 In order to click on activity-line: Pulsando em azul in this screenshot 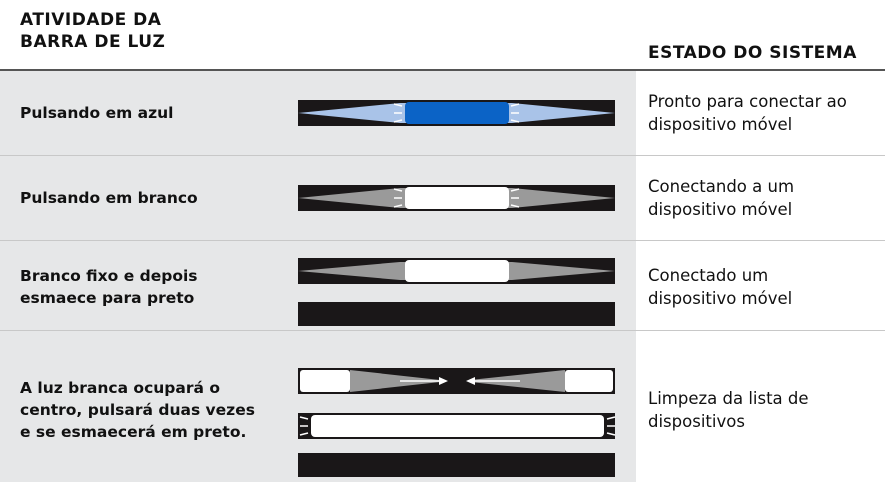, I will do `click(97, 113)`.